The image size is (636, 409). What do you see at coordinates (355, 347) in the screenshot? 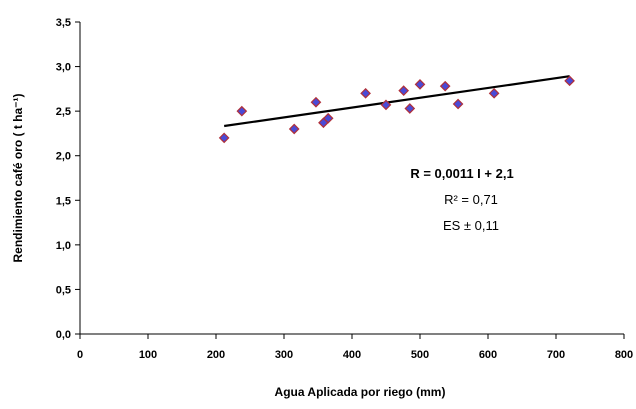
I see `x-ticks: 0 100 200 300 400 500 600 700 800` at bounding box center [355, 347].